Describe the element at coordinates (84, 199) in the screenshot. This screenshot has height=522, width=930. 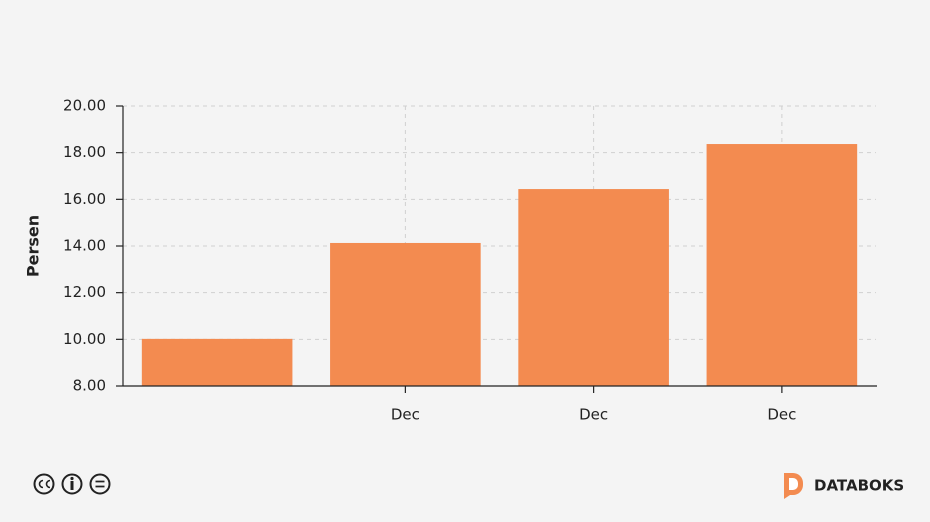
I see `y-tick-label: 16.00` at that location.